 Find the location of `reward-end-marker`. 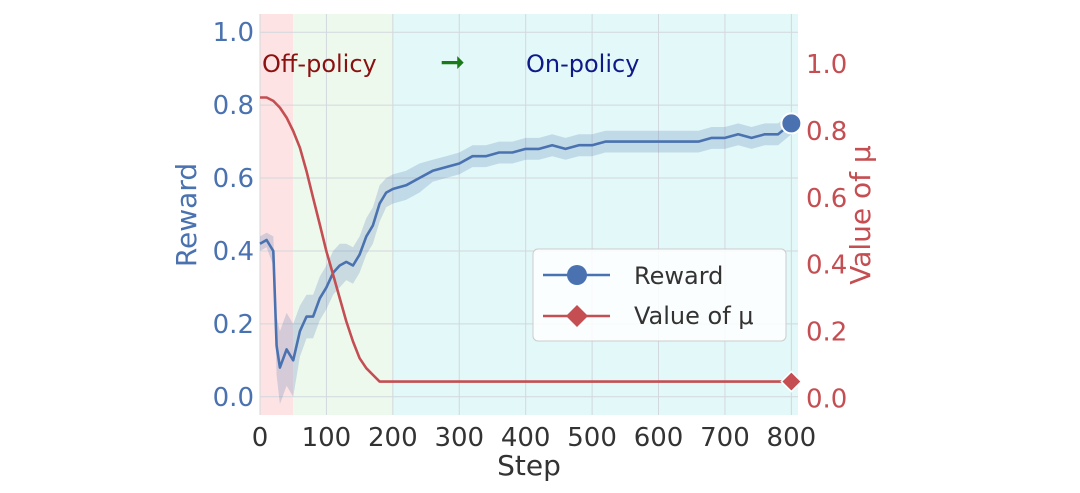

reward-end-marker is located at coordinates (791, 123).